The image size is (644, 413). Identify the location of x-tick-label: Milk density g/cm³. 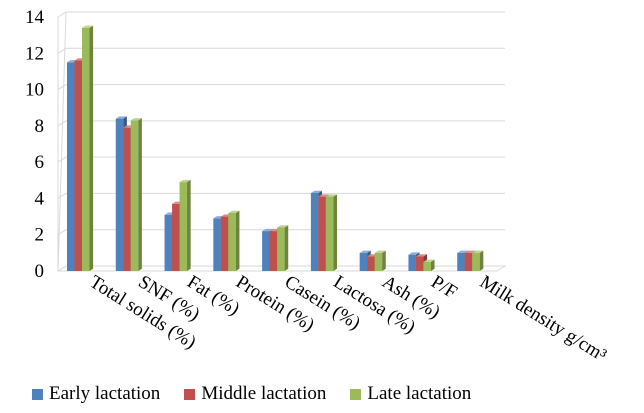
(543, 318).